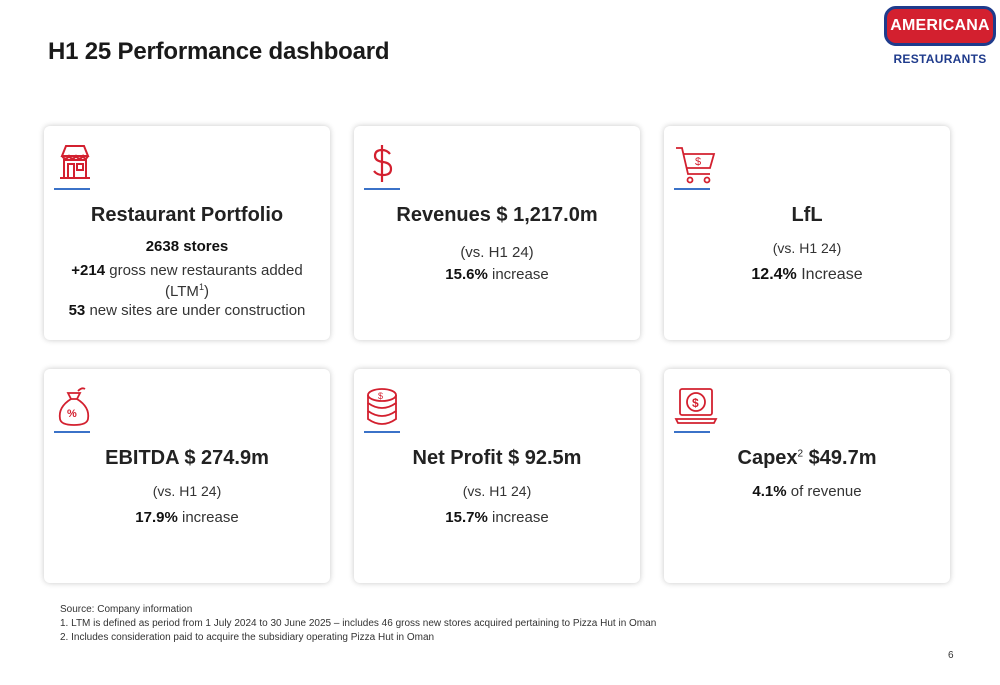  I want to click on growth-line: 15.6% increase, so click(497, 274).